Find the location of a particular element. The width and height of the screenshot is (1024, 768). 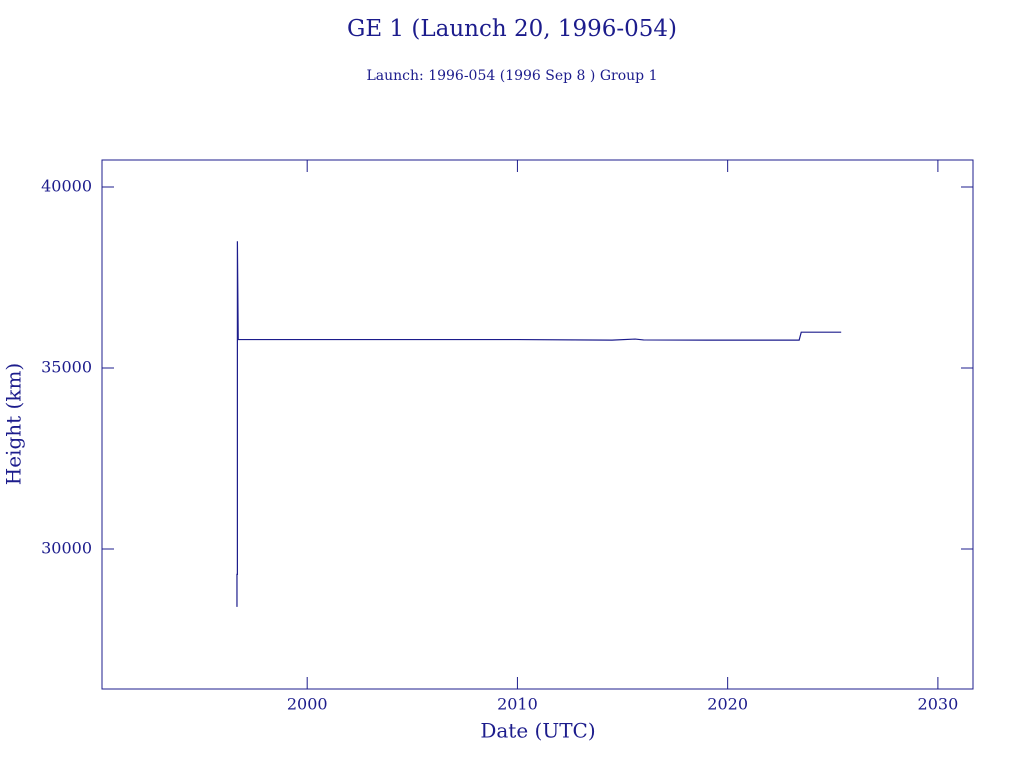

x-axis-label: Date (UTC) is located at coordinates (537, 731).